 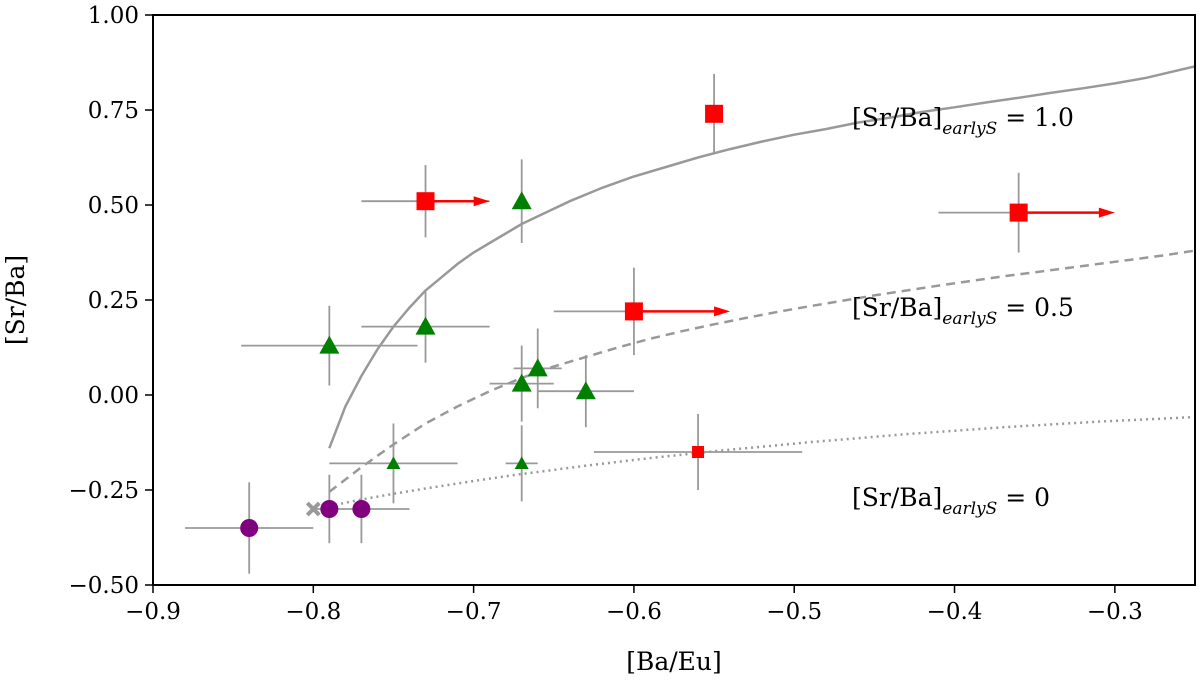 I want to click on y-tick-label: 1.00, so click(x=113, y=16).